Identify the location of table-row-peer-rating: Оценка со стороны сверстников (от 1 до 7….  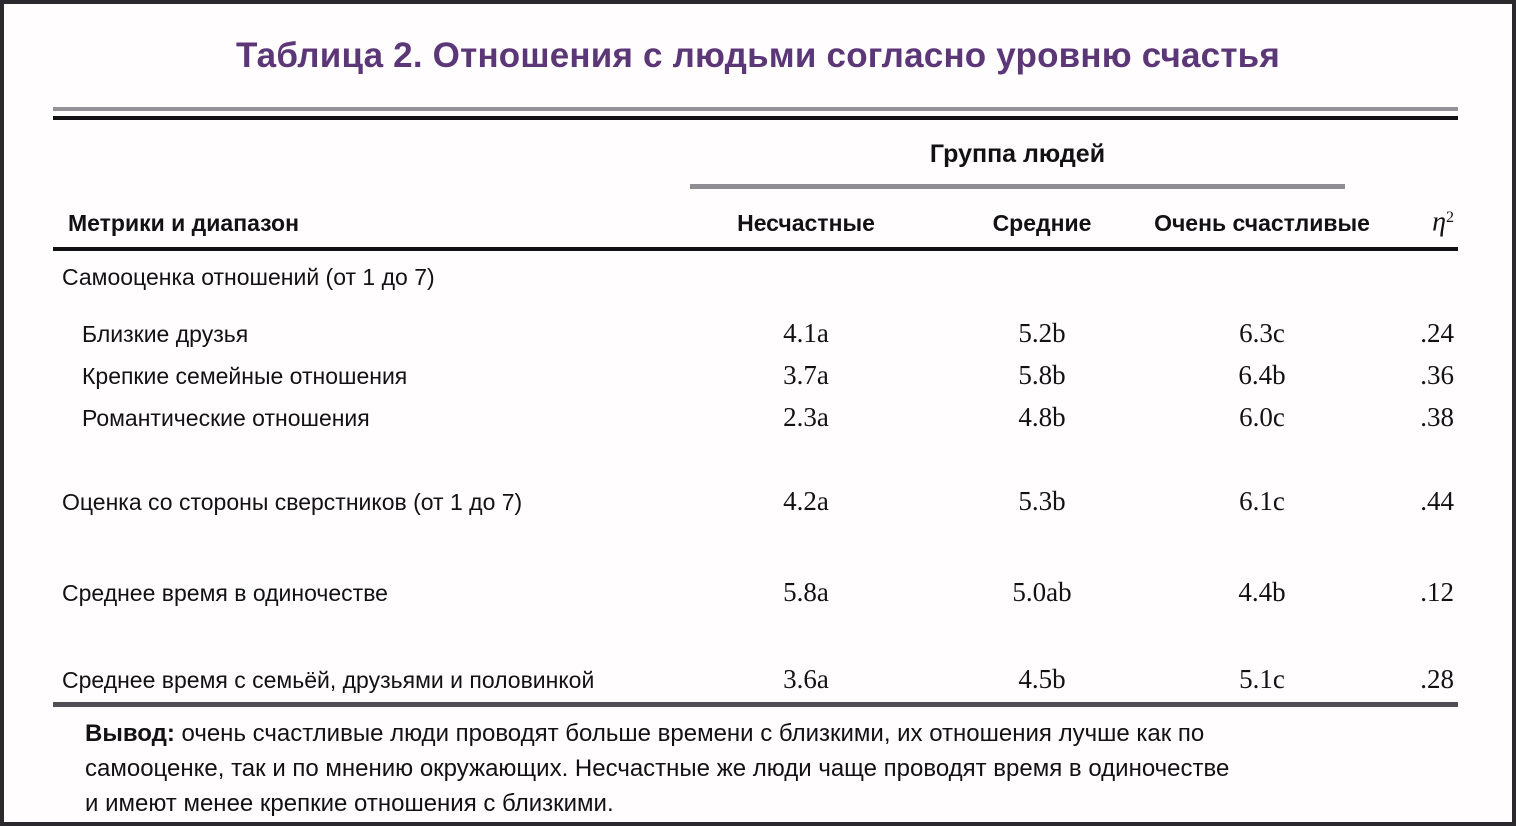
(755, 501).